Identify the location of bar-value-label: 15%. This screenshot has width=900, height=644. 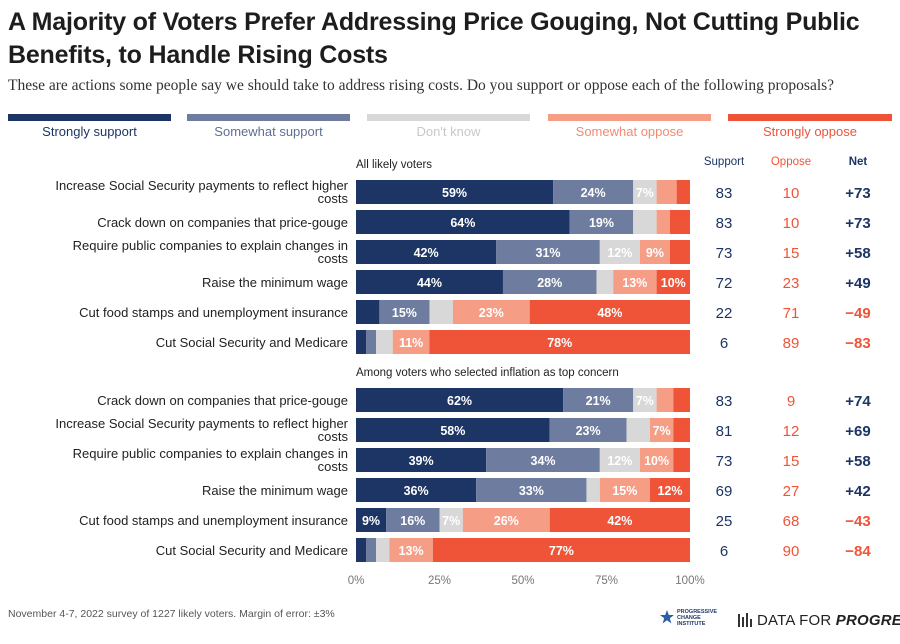
(404, 313).